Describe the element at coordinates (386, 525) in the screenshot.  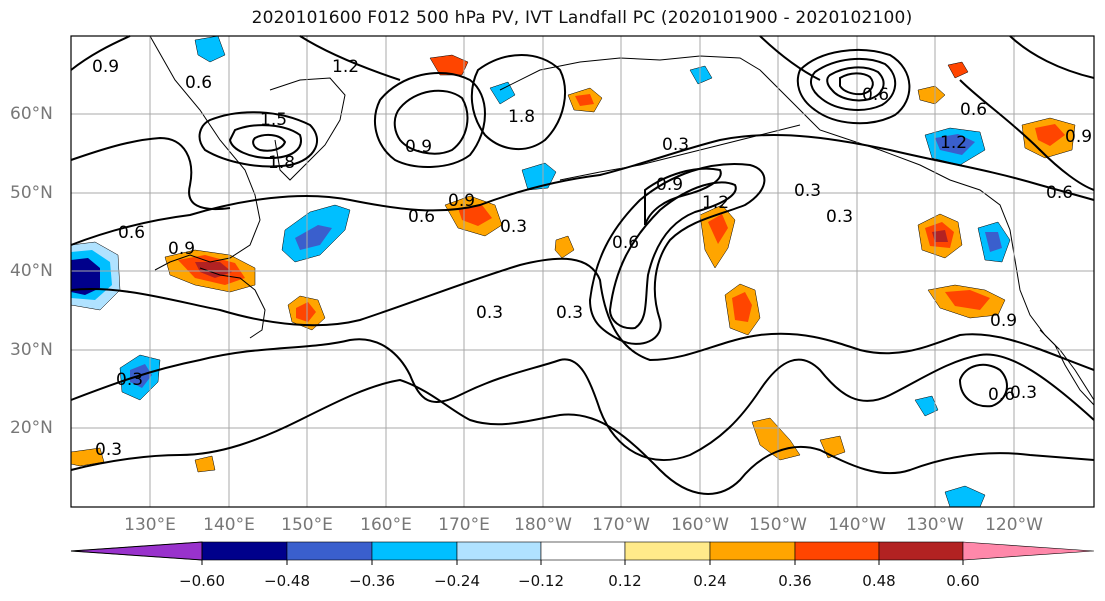
I see `lon-label: 160°E` at that location.